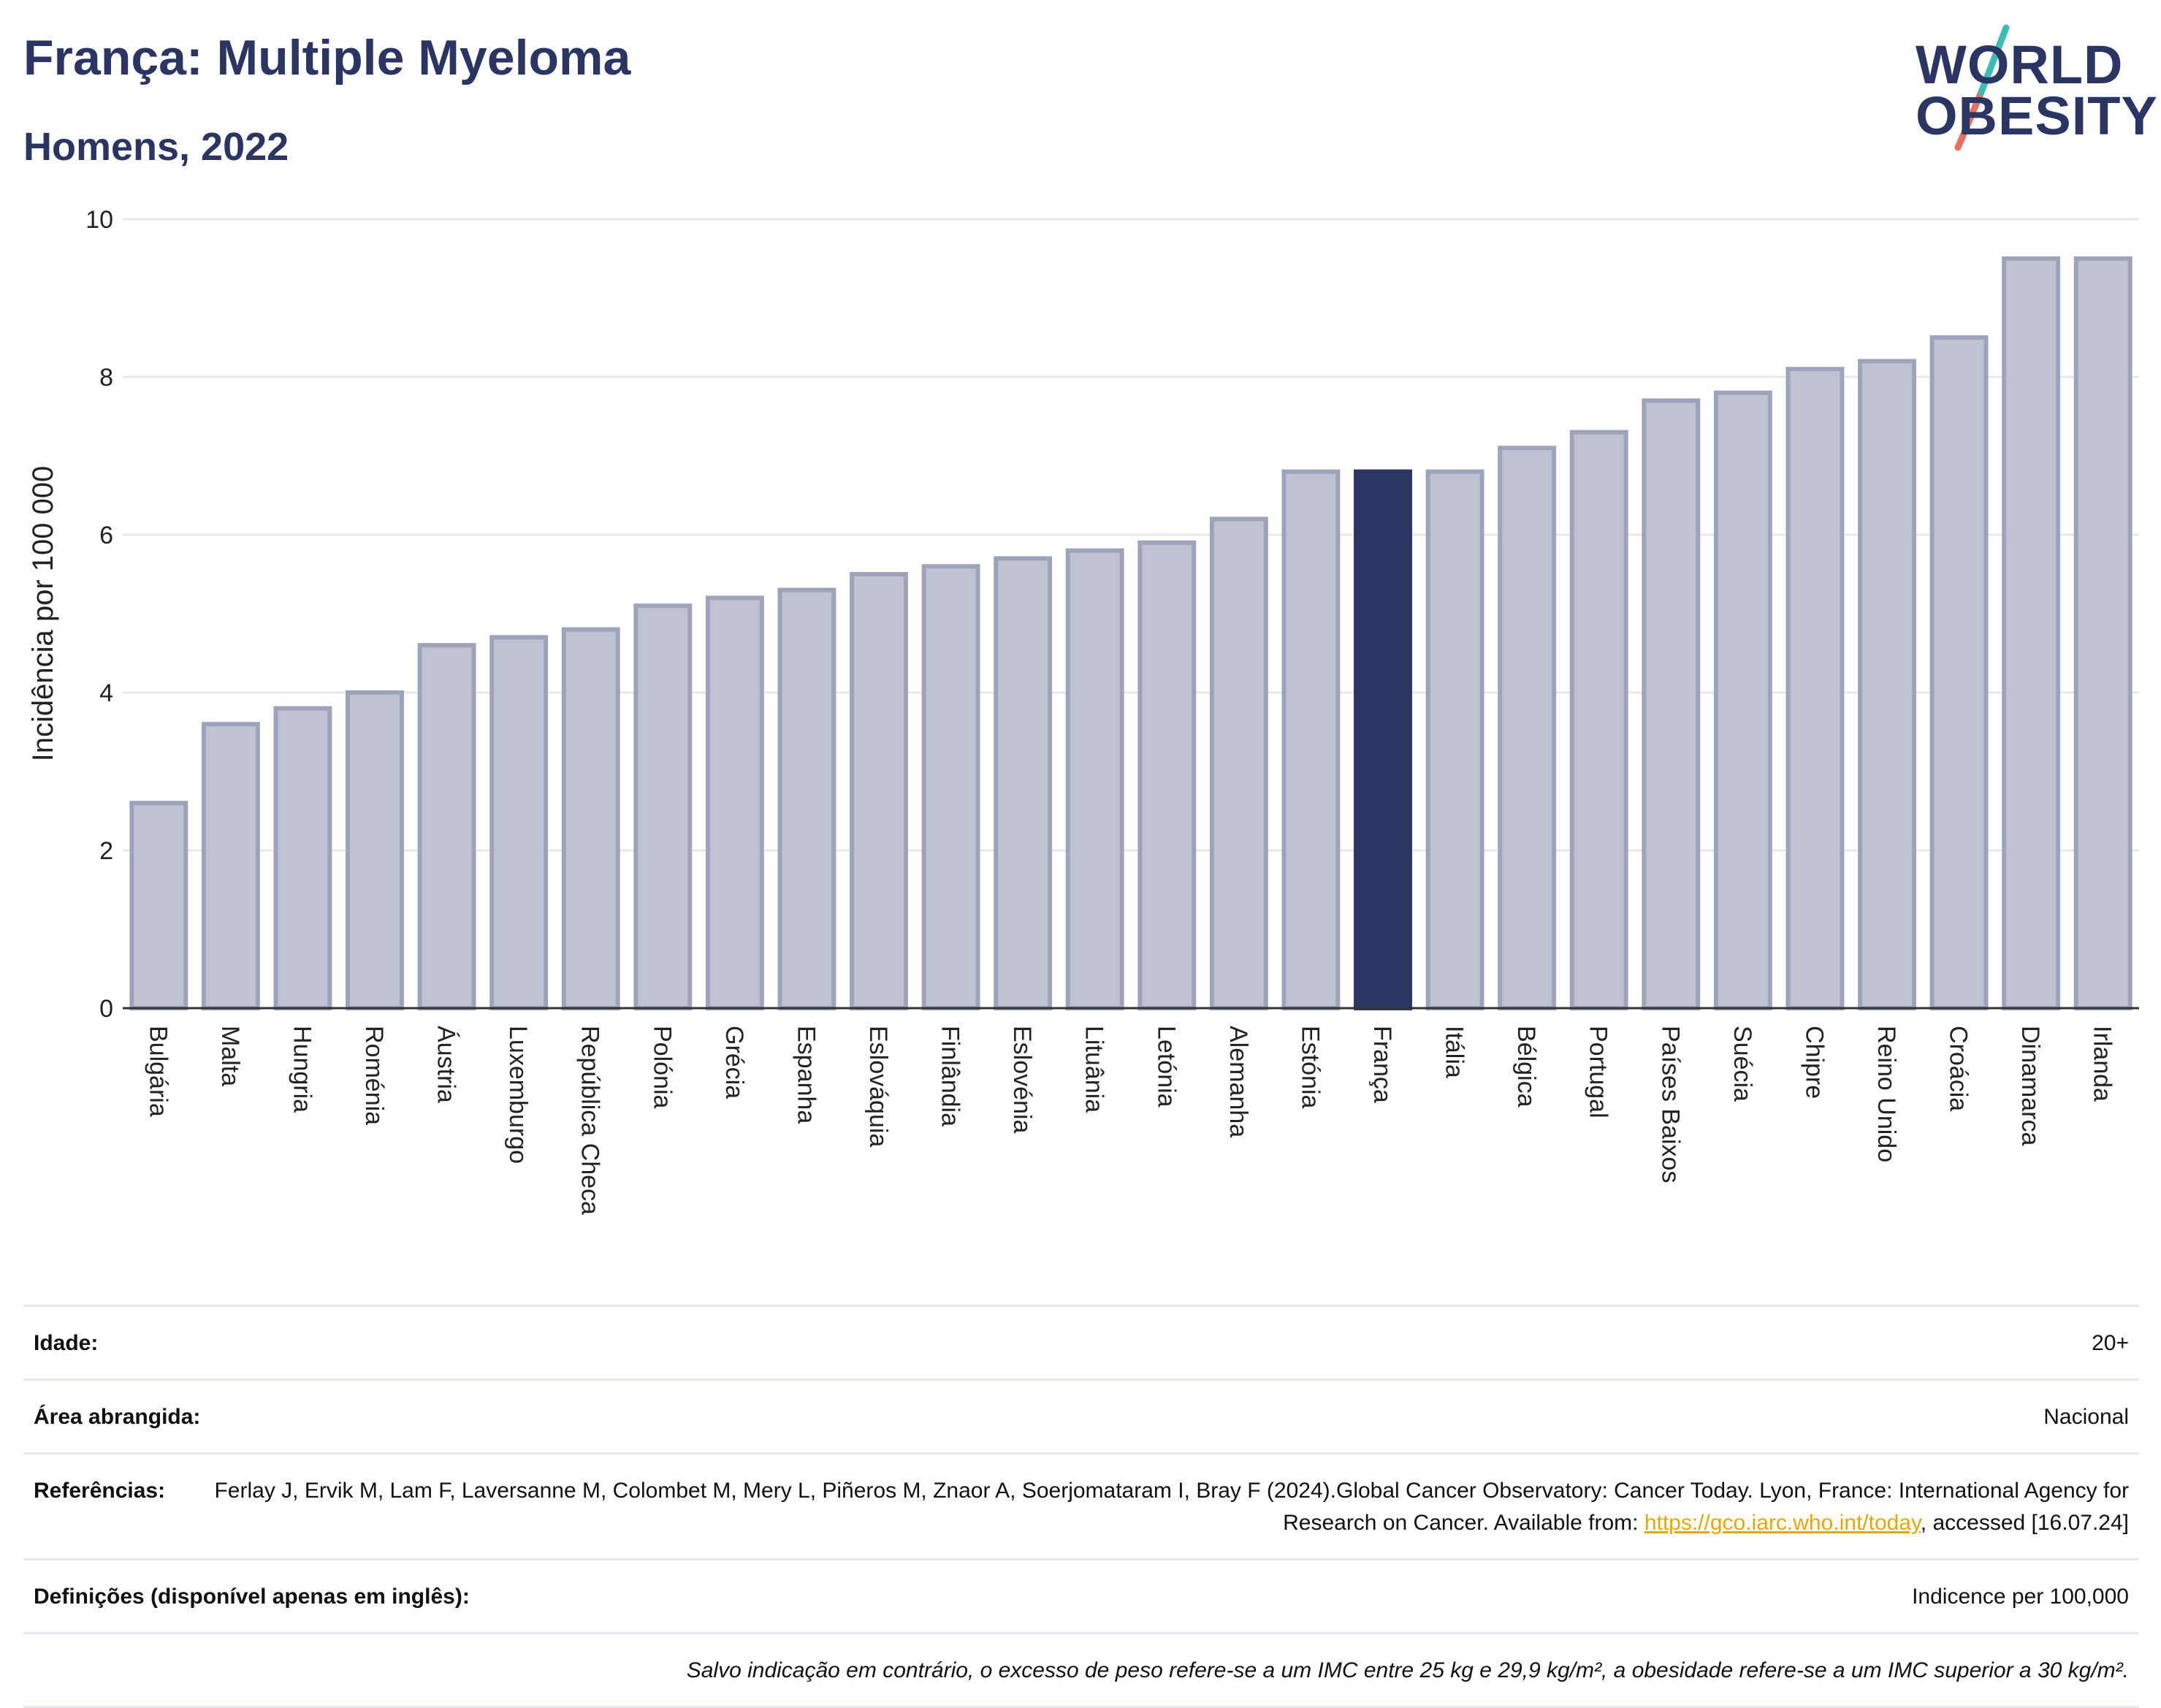  I want to click on x-tick-label: Estónia, so click(1310, 1067).